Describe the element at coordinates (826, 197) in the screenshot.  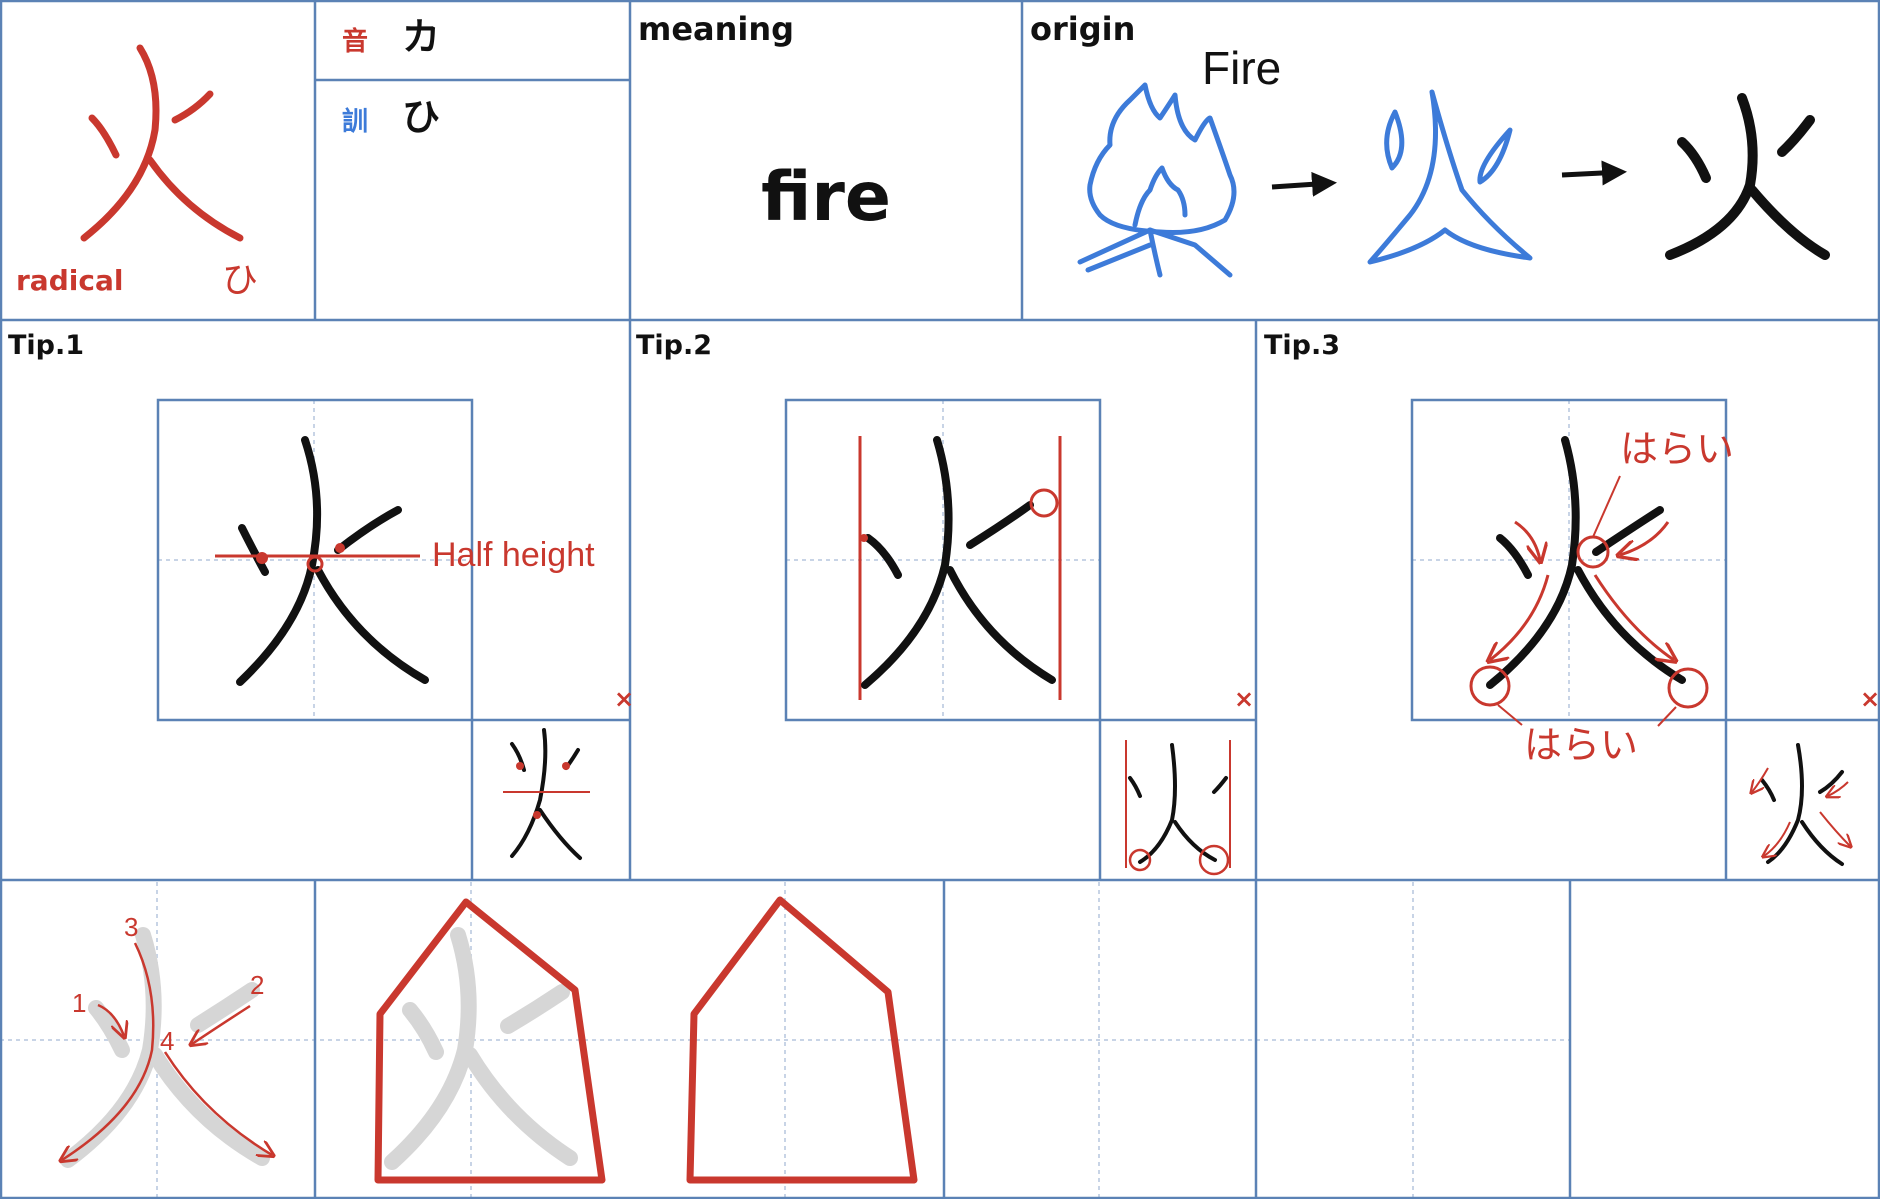
I see `meaning-value: fire` at that location.